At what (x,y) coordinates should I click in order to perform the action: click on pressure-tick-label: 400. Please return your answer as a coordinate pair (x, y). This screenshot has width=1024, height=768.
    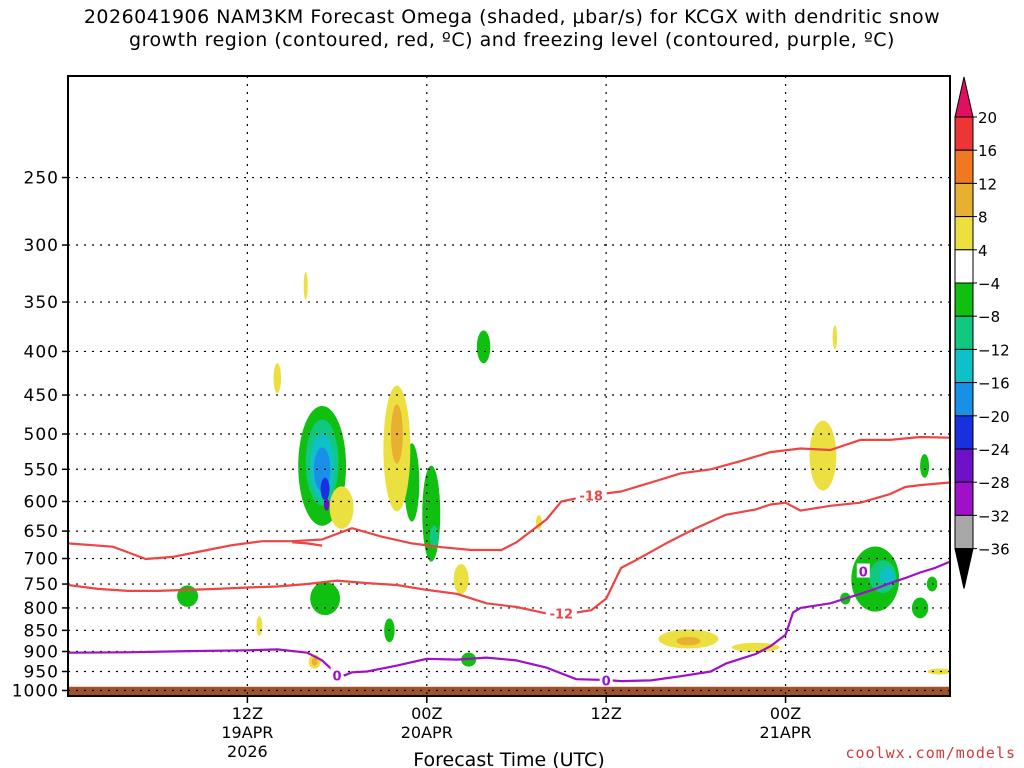
    Looking at the image, I should click on (41, 352).